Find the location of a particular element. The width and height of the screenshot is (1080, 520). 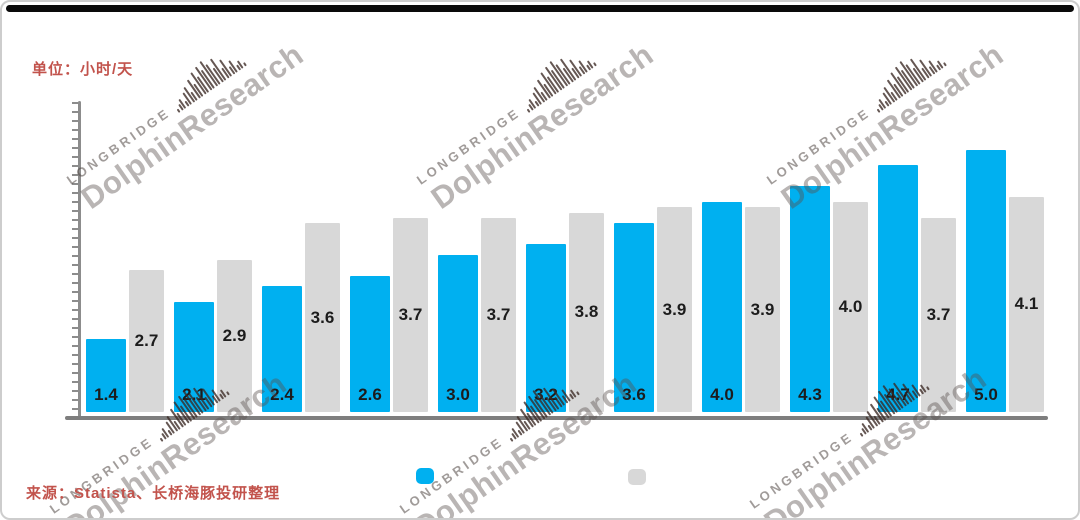

bar-gray: 3.8 is located at coordinates (586, 312).